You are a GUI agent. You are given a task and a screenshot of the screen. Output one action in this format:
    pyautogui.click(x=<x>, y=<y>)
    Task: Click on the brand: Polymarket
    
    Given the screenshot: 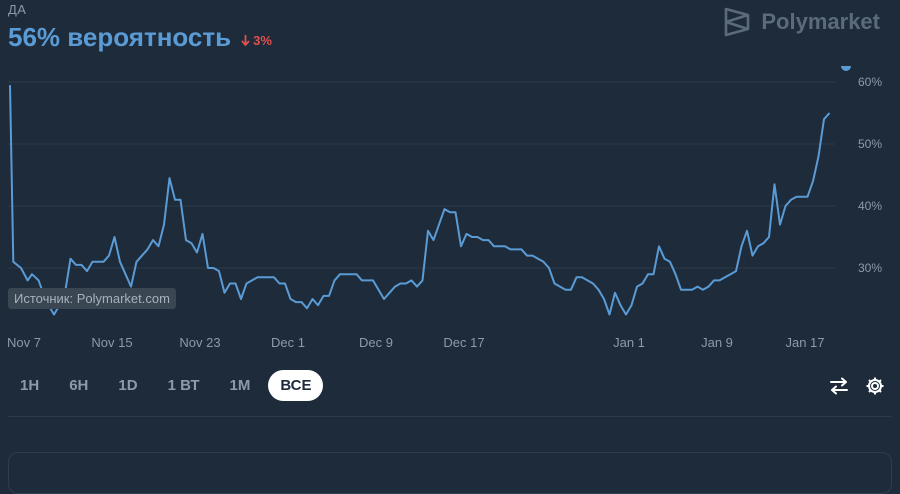 What is the action you would take?
    pyautogui.click(x=801, y=22)
    